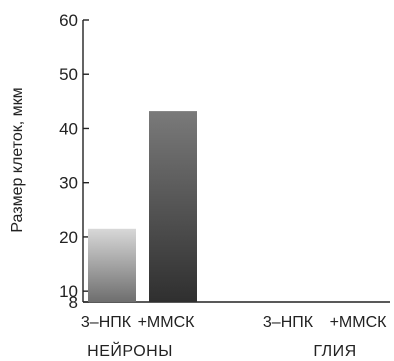  Describe the element at coordinates (68, 128) in the screenshot. I see `y-tick-label: 40` at that location.